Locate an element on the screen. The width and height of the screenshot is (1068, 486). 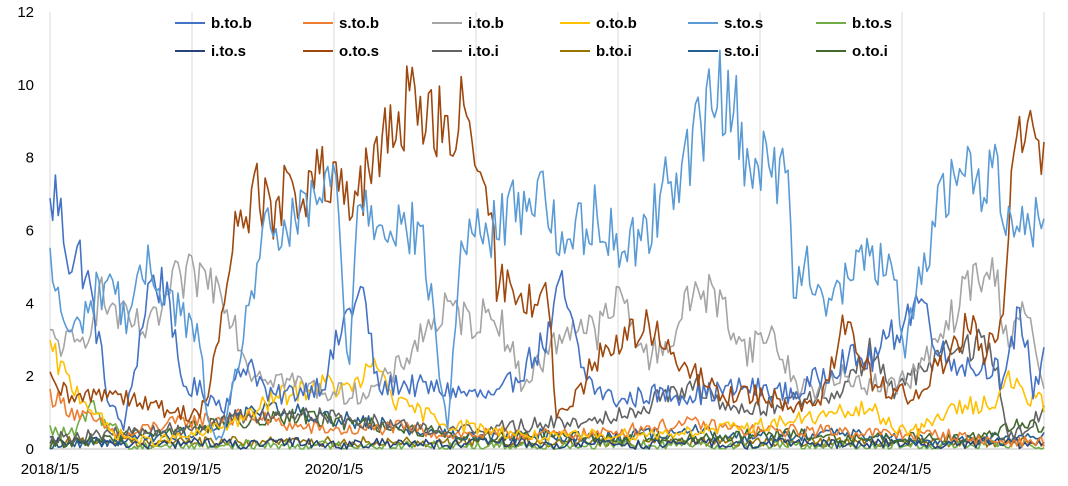
x-tick-label: 2023/1/5 is located at coordinates (760, 469).